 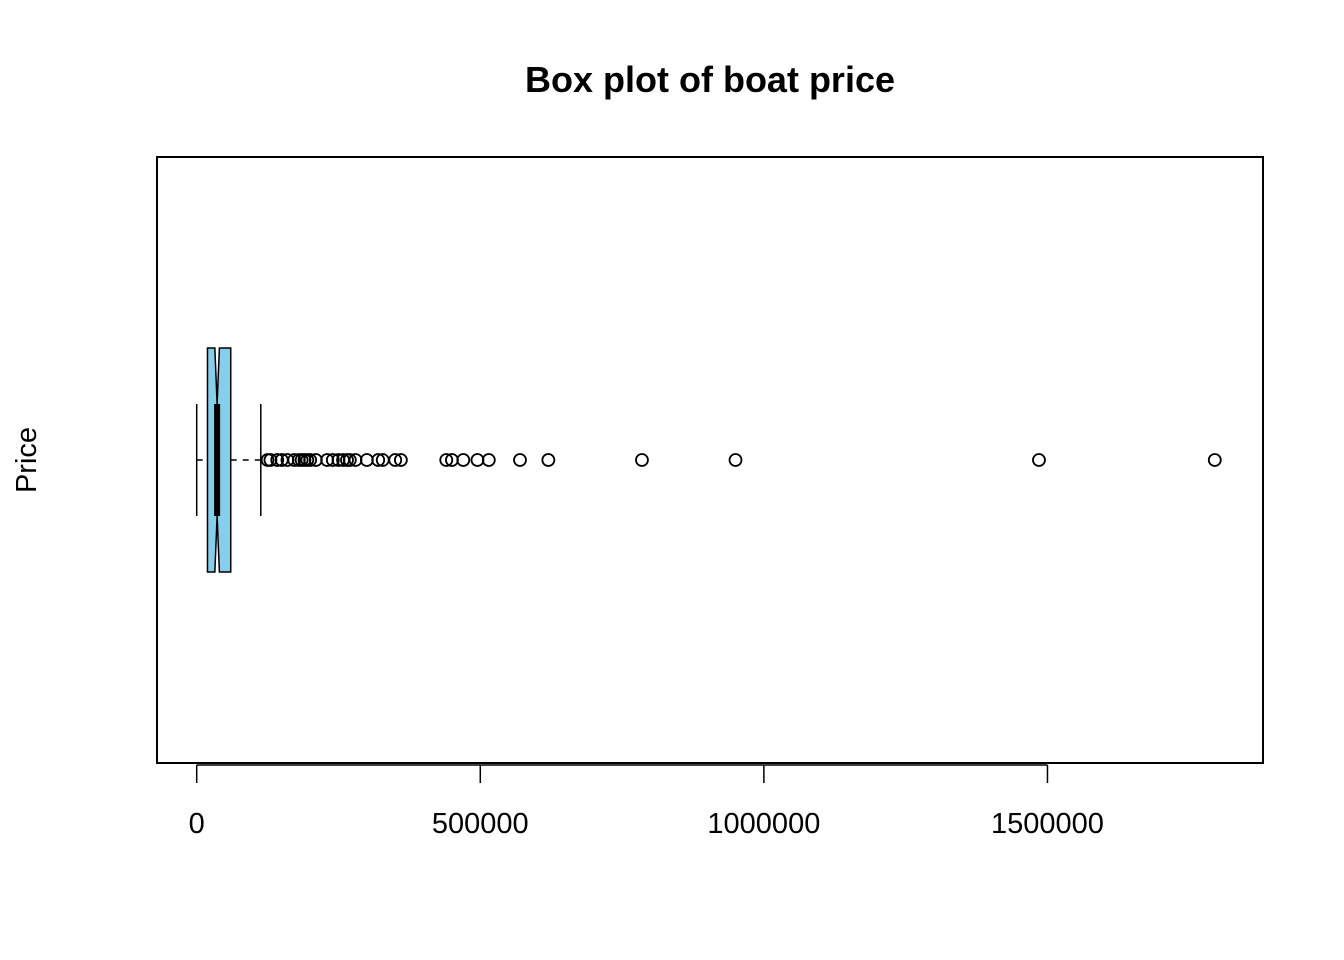 I want to click on chart-title: Box plot of boat price, so click(x=710, y=79).